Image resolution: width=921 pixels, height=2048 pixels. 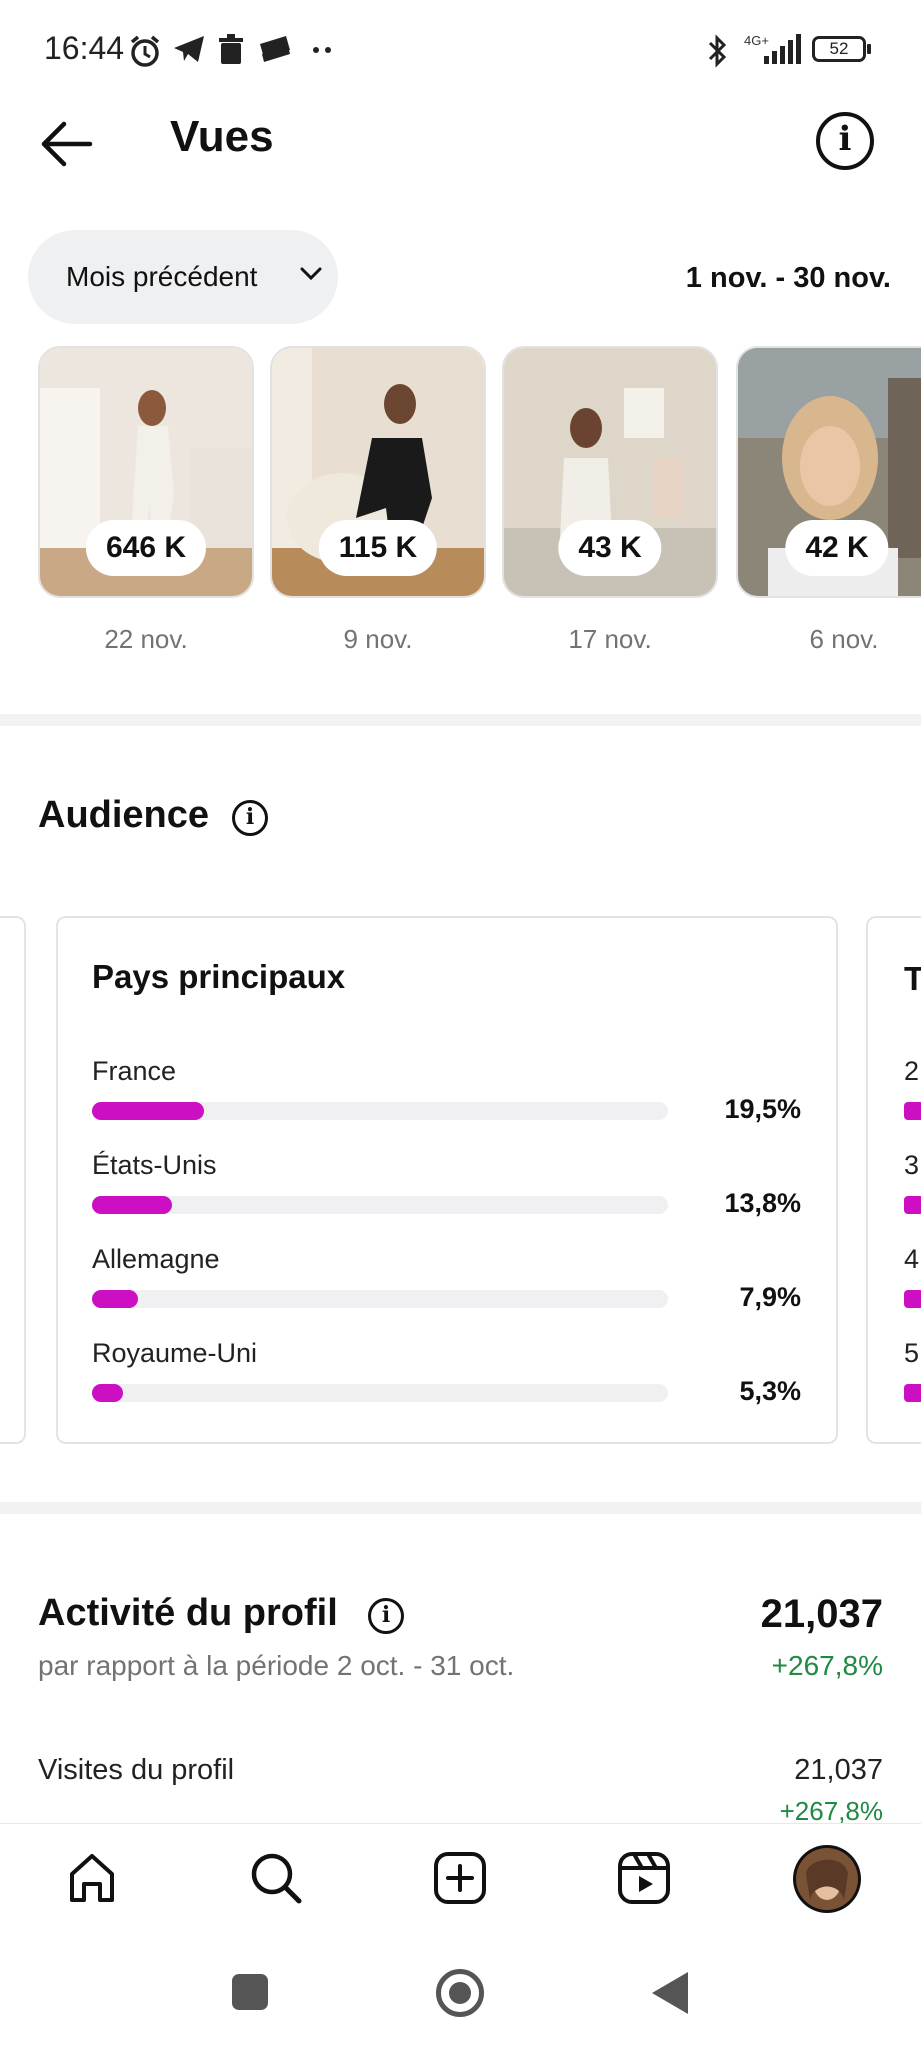 I want to click on post-date: 22 nov., so click(x=146, y=639).